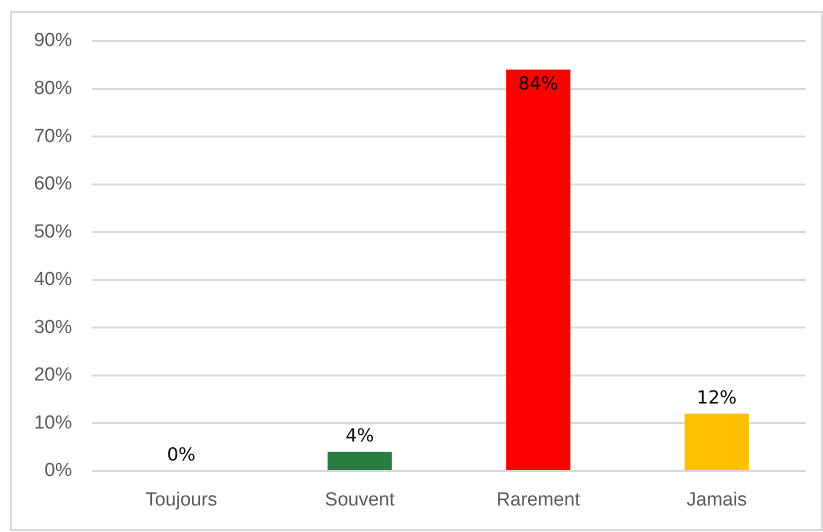 Image resolution: width=823 pixels, height=532 pixels. What do you see at coordinates (538, 500) in the screenshot?
I see `x-tick-label: Rarement` at bounding box center [538, 500].